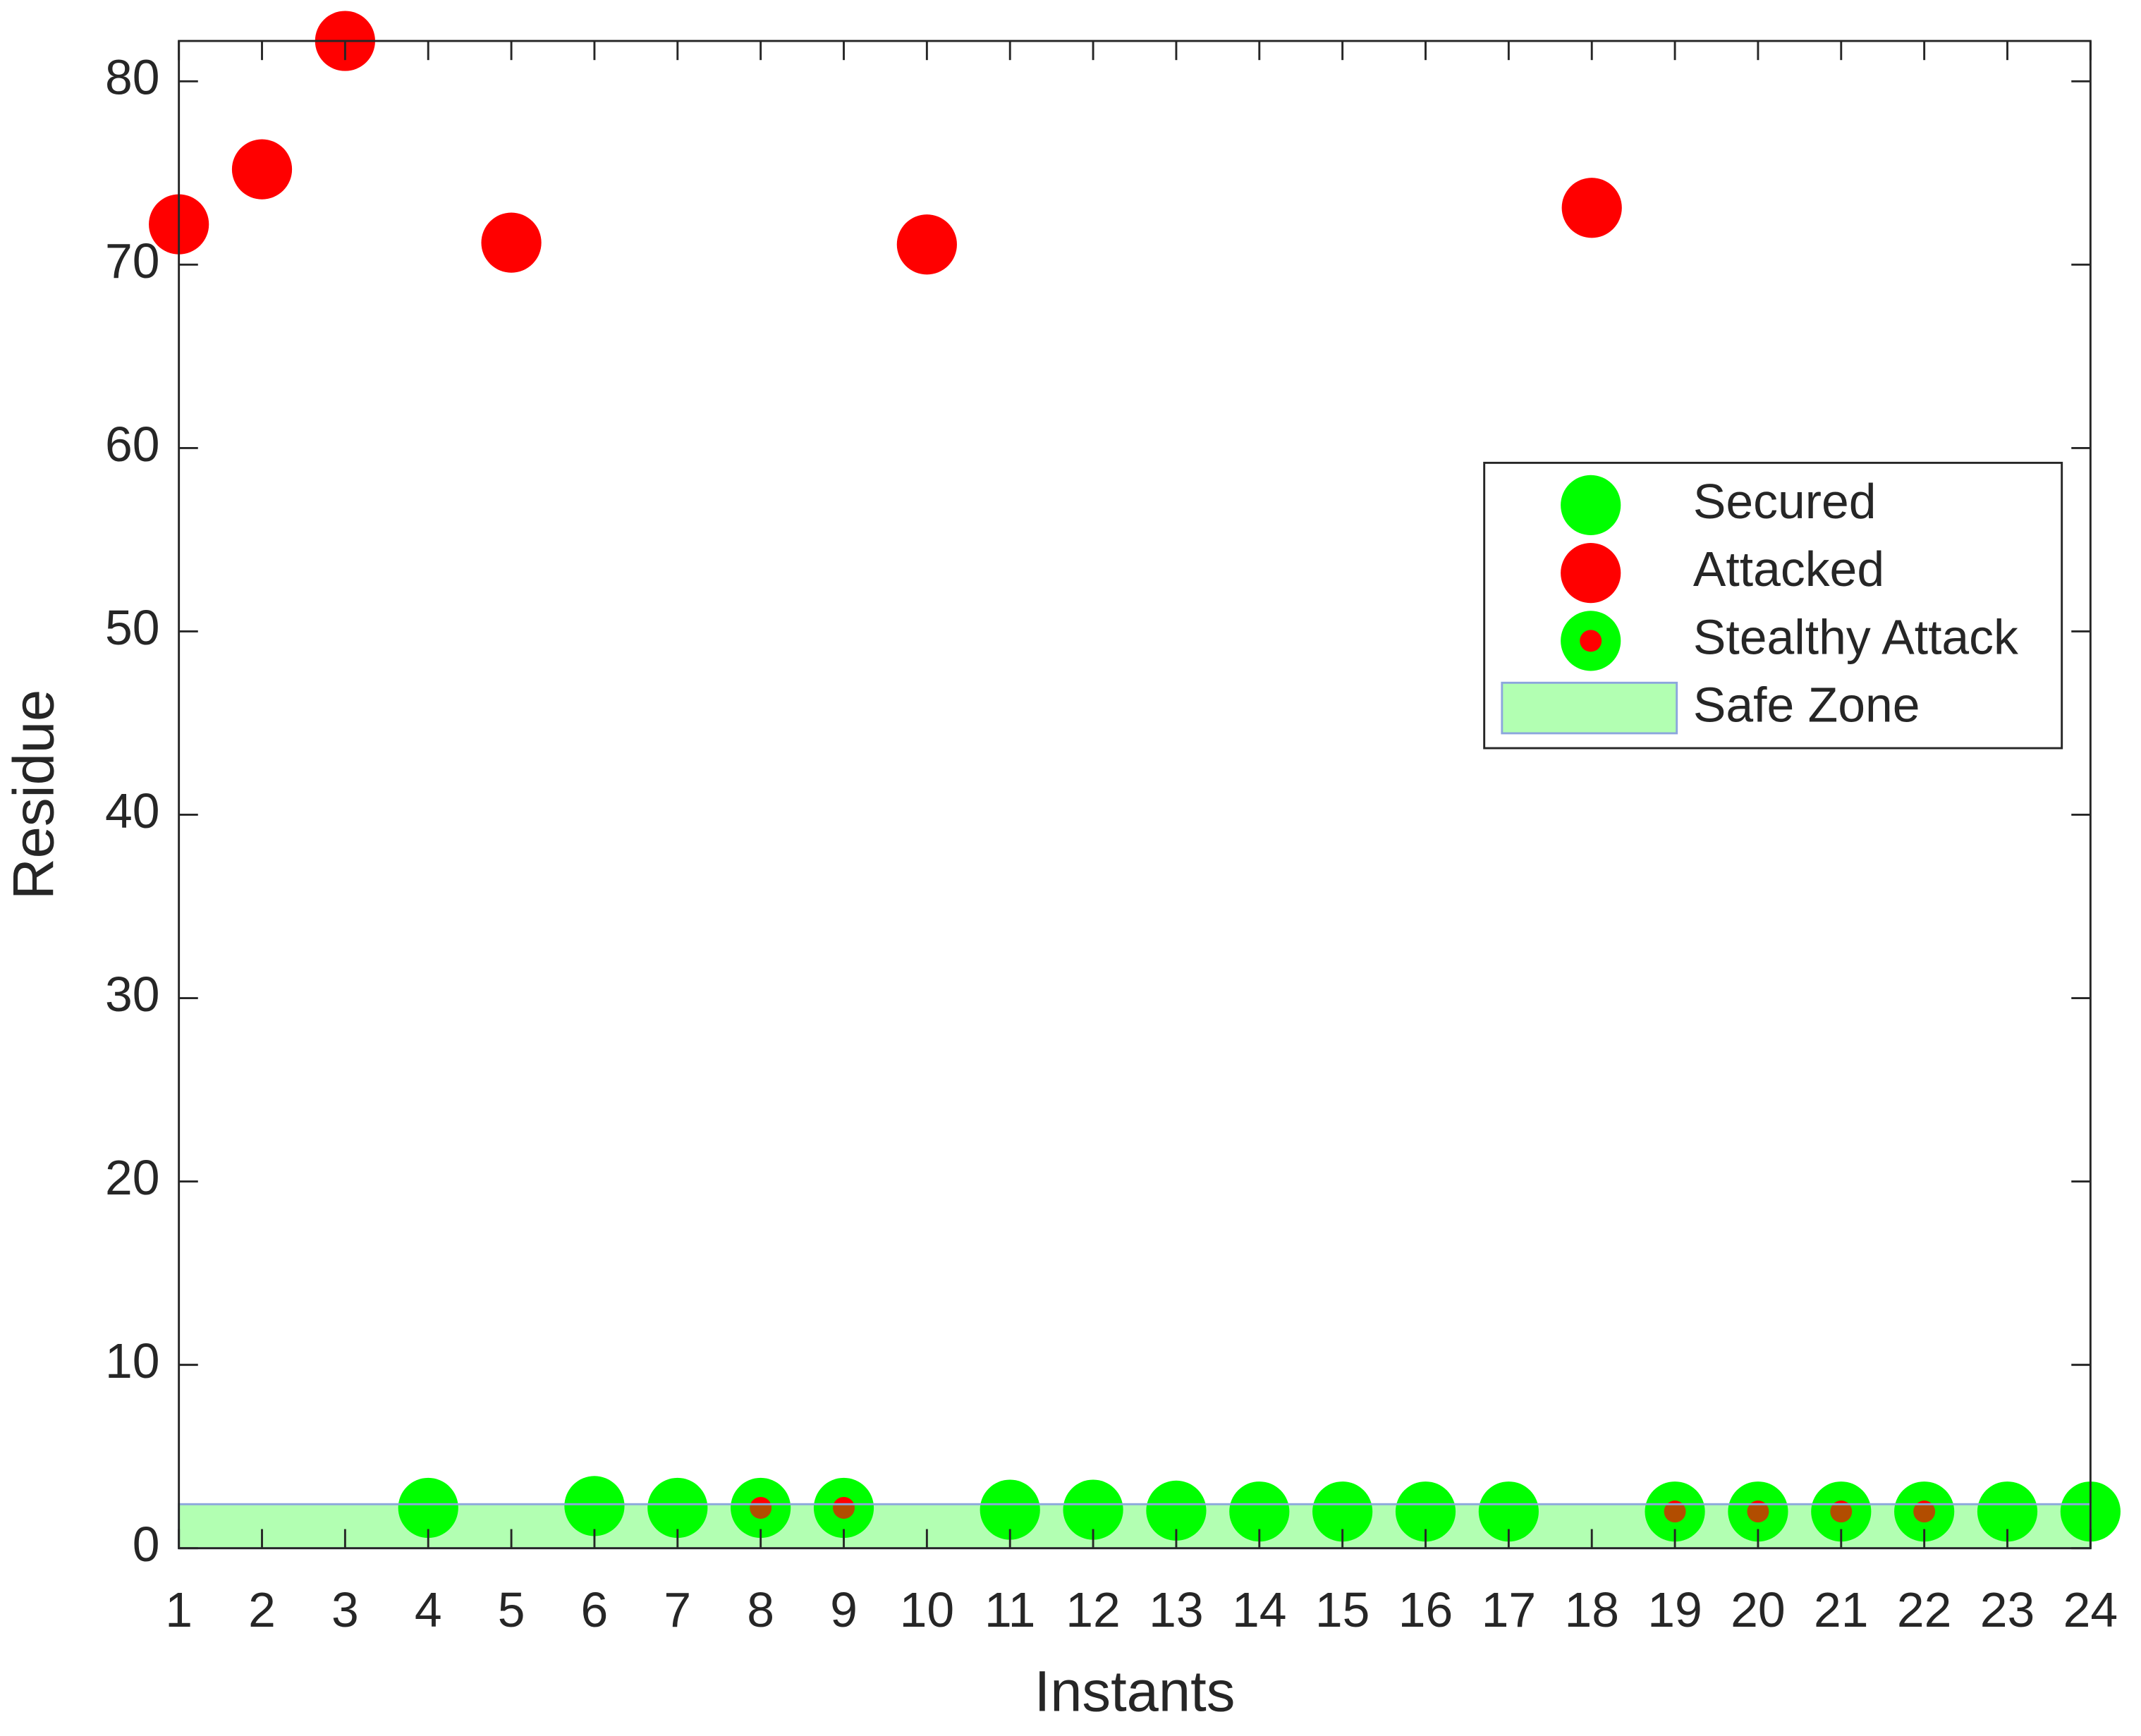  Describe the element at coordinates (760, 1610) in the screenshot. I see `x-tick-label: 8` at that location.